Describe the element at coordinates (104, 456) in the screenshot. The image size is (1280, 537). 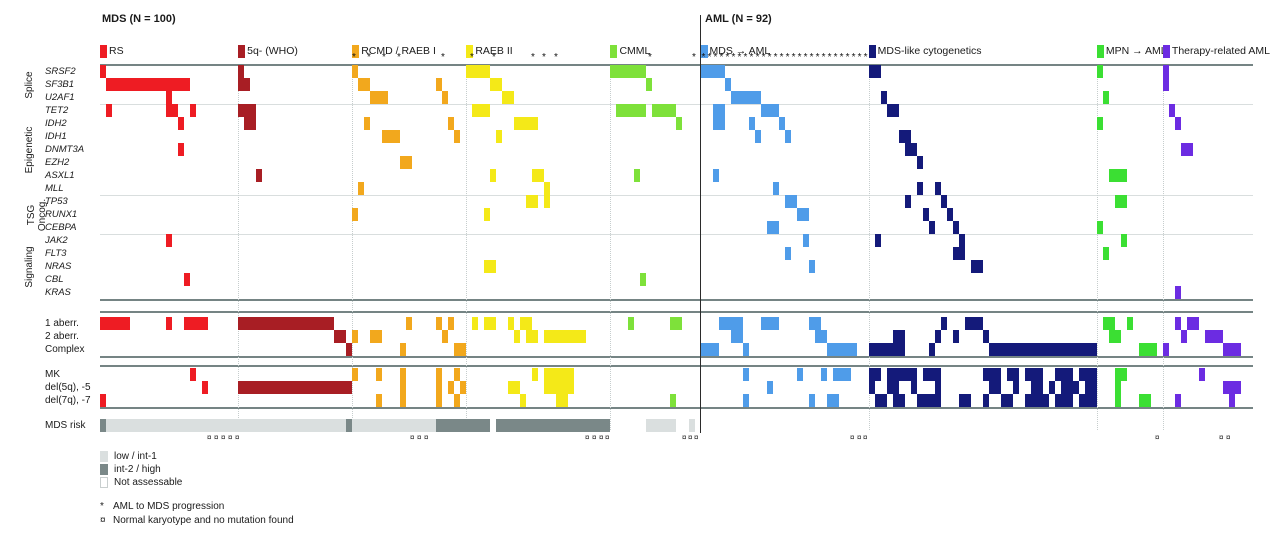
I see `risk-legend-swatch-light` at that location.